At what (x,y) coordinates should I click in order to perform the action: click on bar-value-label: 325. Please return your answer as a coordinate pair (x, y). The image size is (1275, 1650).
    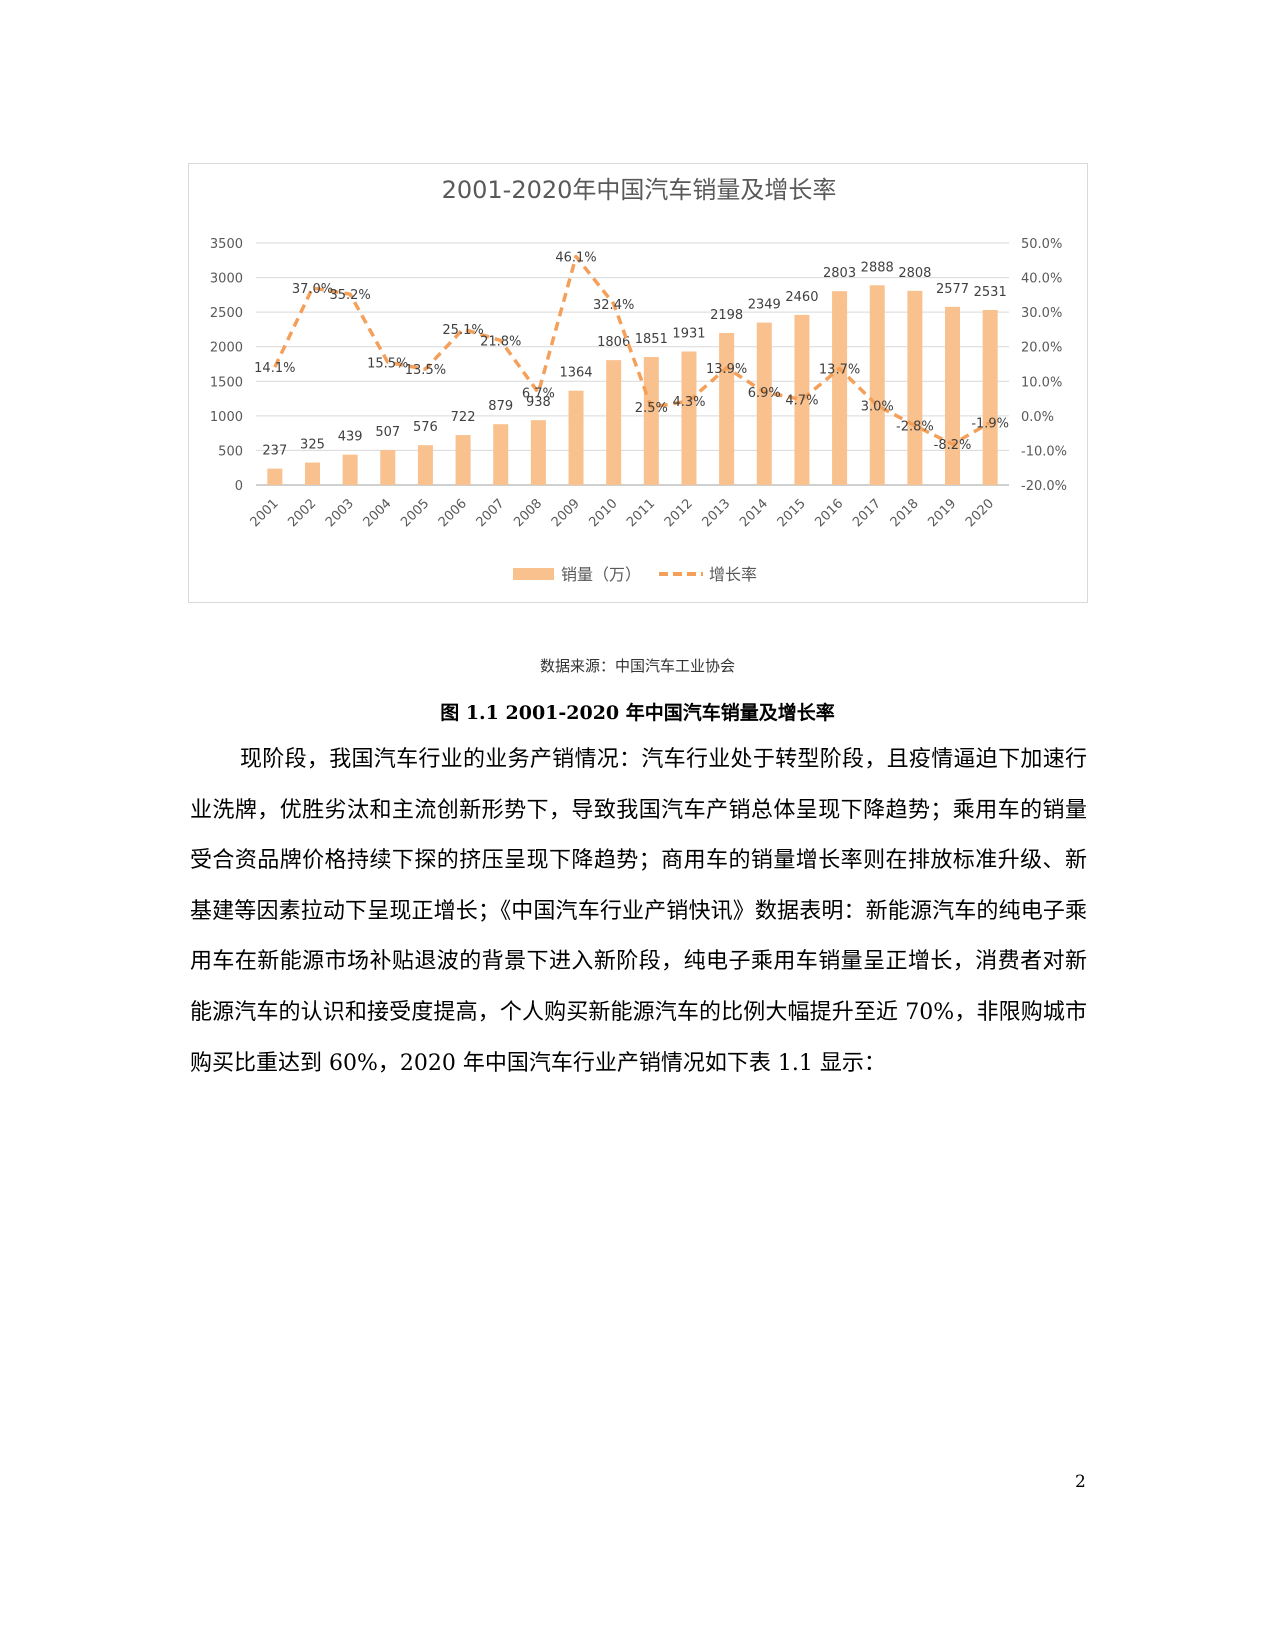
    Looking at the image, I should click on (312, 445).